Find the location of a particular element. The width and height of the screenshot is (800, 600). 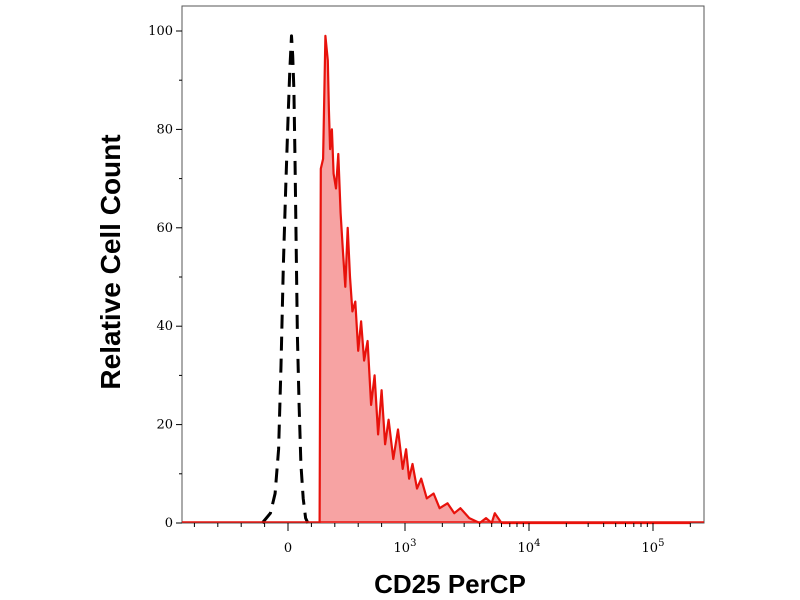

y-tick-label: 80 is located at coordinates (164, 129).